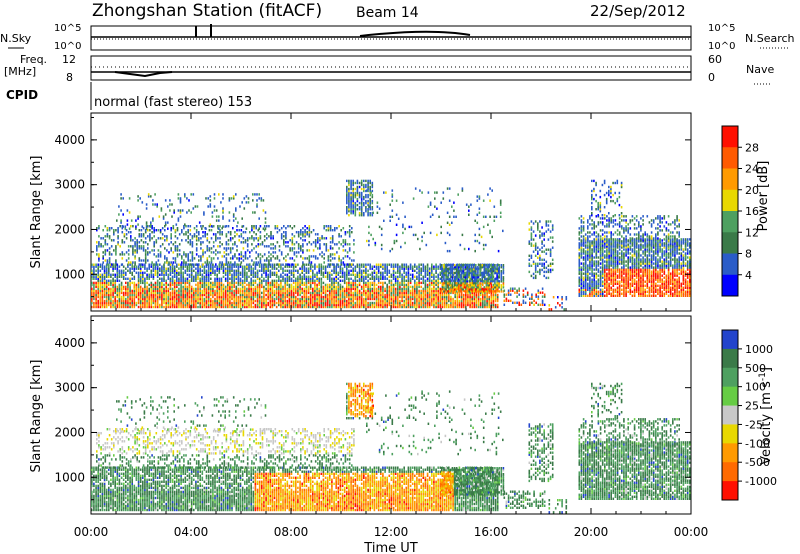  Describe the element at coordinates (415, 33) in the screenshot. I see `nsky-bump` at that location.